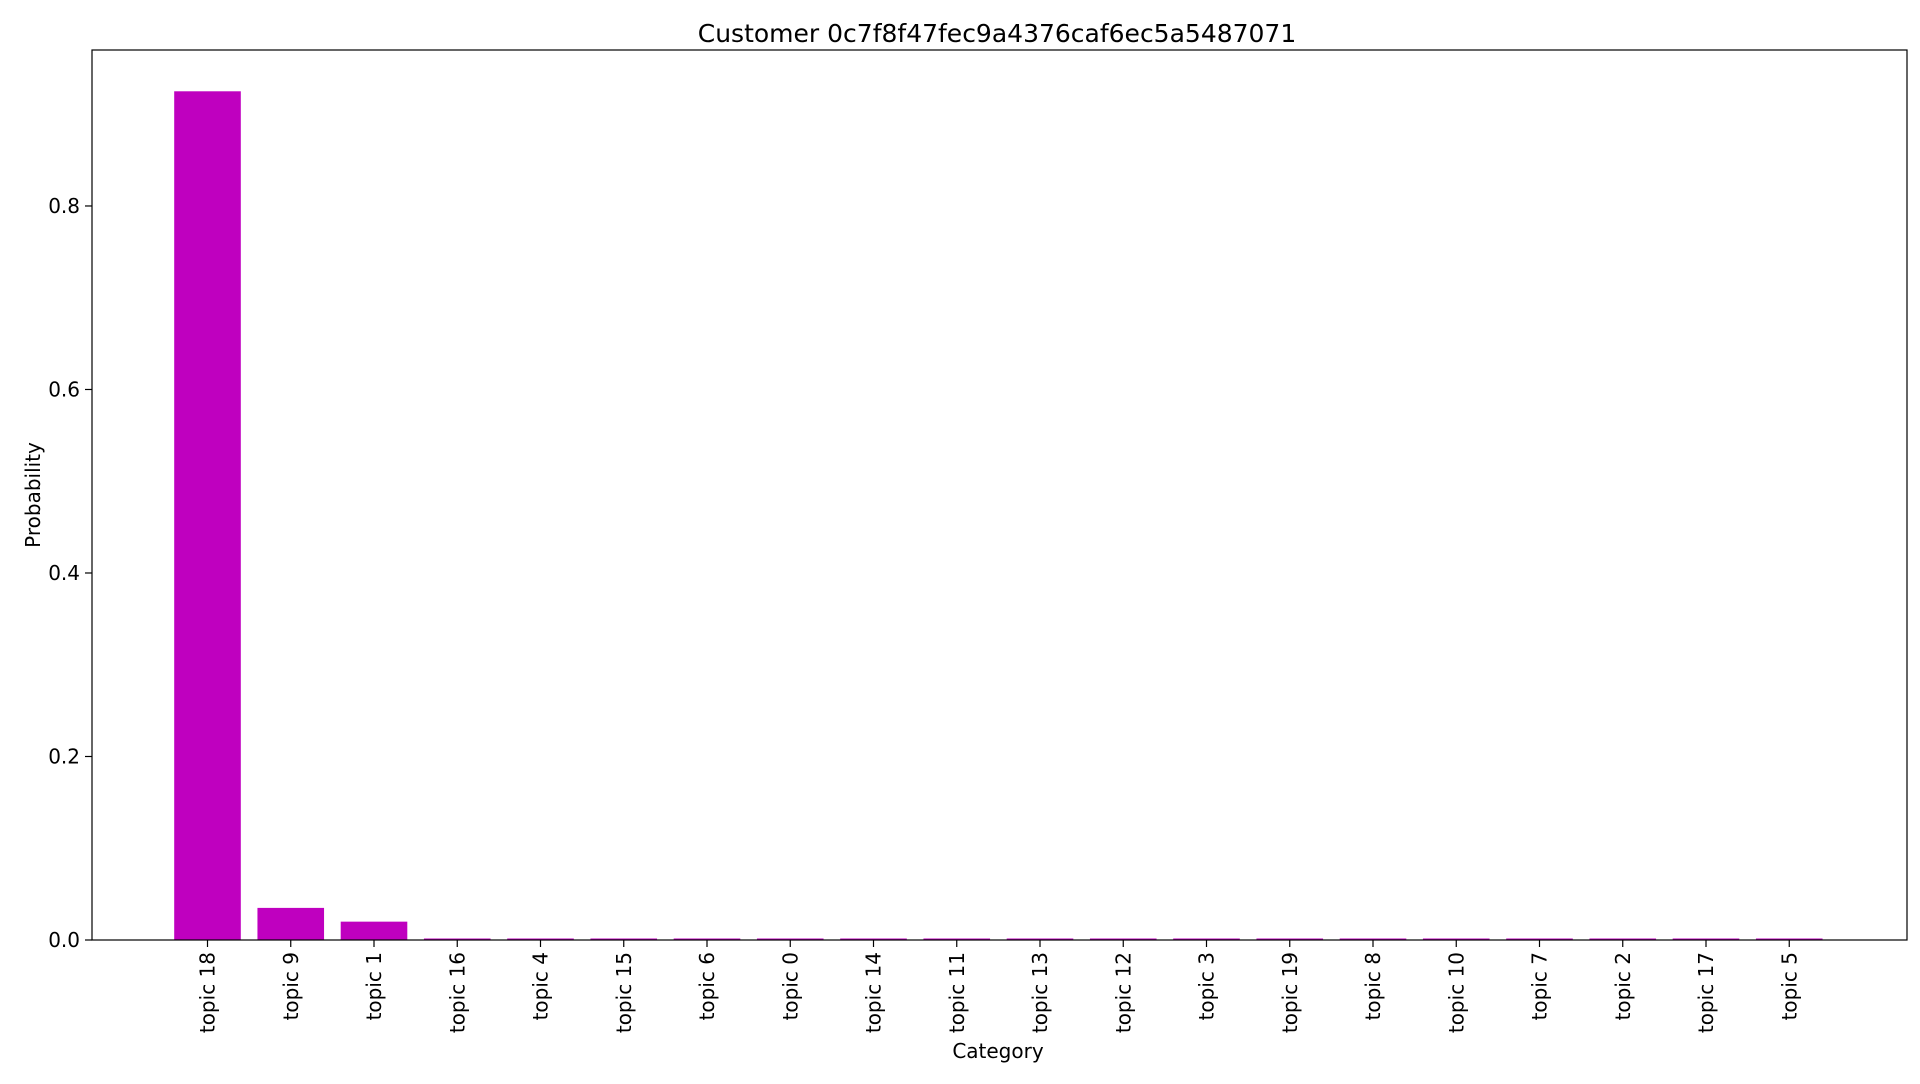 This screenshot has height=1084, width=1920. Describe the element at coordinates (291, 986) in the screenshot. I see `x-tick-label: topic 9` at that location.